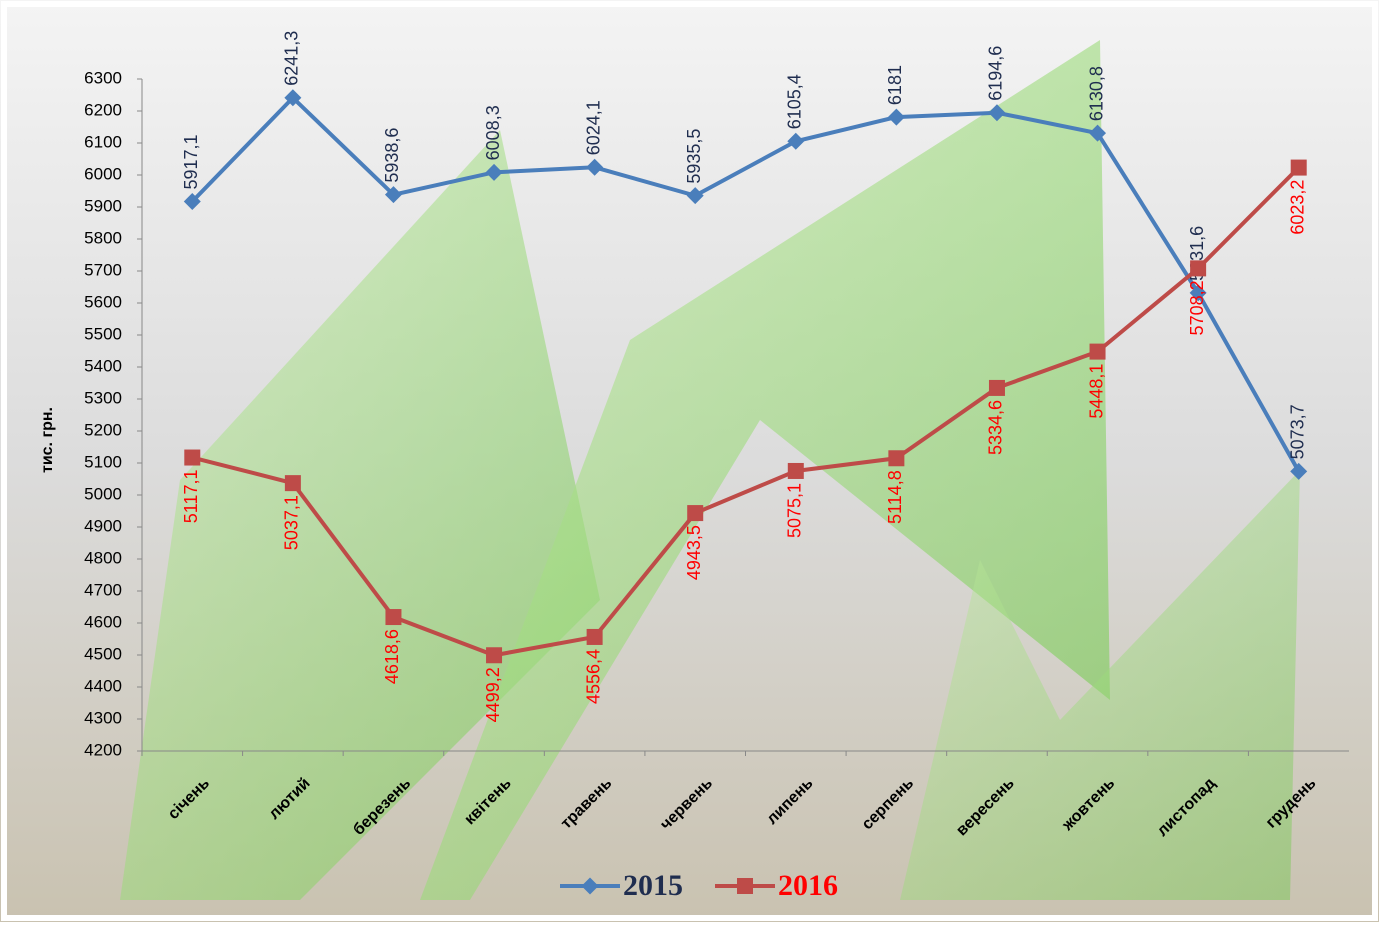 This screenshot has width=1379, height=927. Describe the element at coordinates (1100, 685) in the screenshot. I see `decor-arrow` at that location.